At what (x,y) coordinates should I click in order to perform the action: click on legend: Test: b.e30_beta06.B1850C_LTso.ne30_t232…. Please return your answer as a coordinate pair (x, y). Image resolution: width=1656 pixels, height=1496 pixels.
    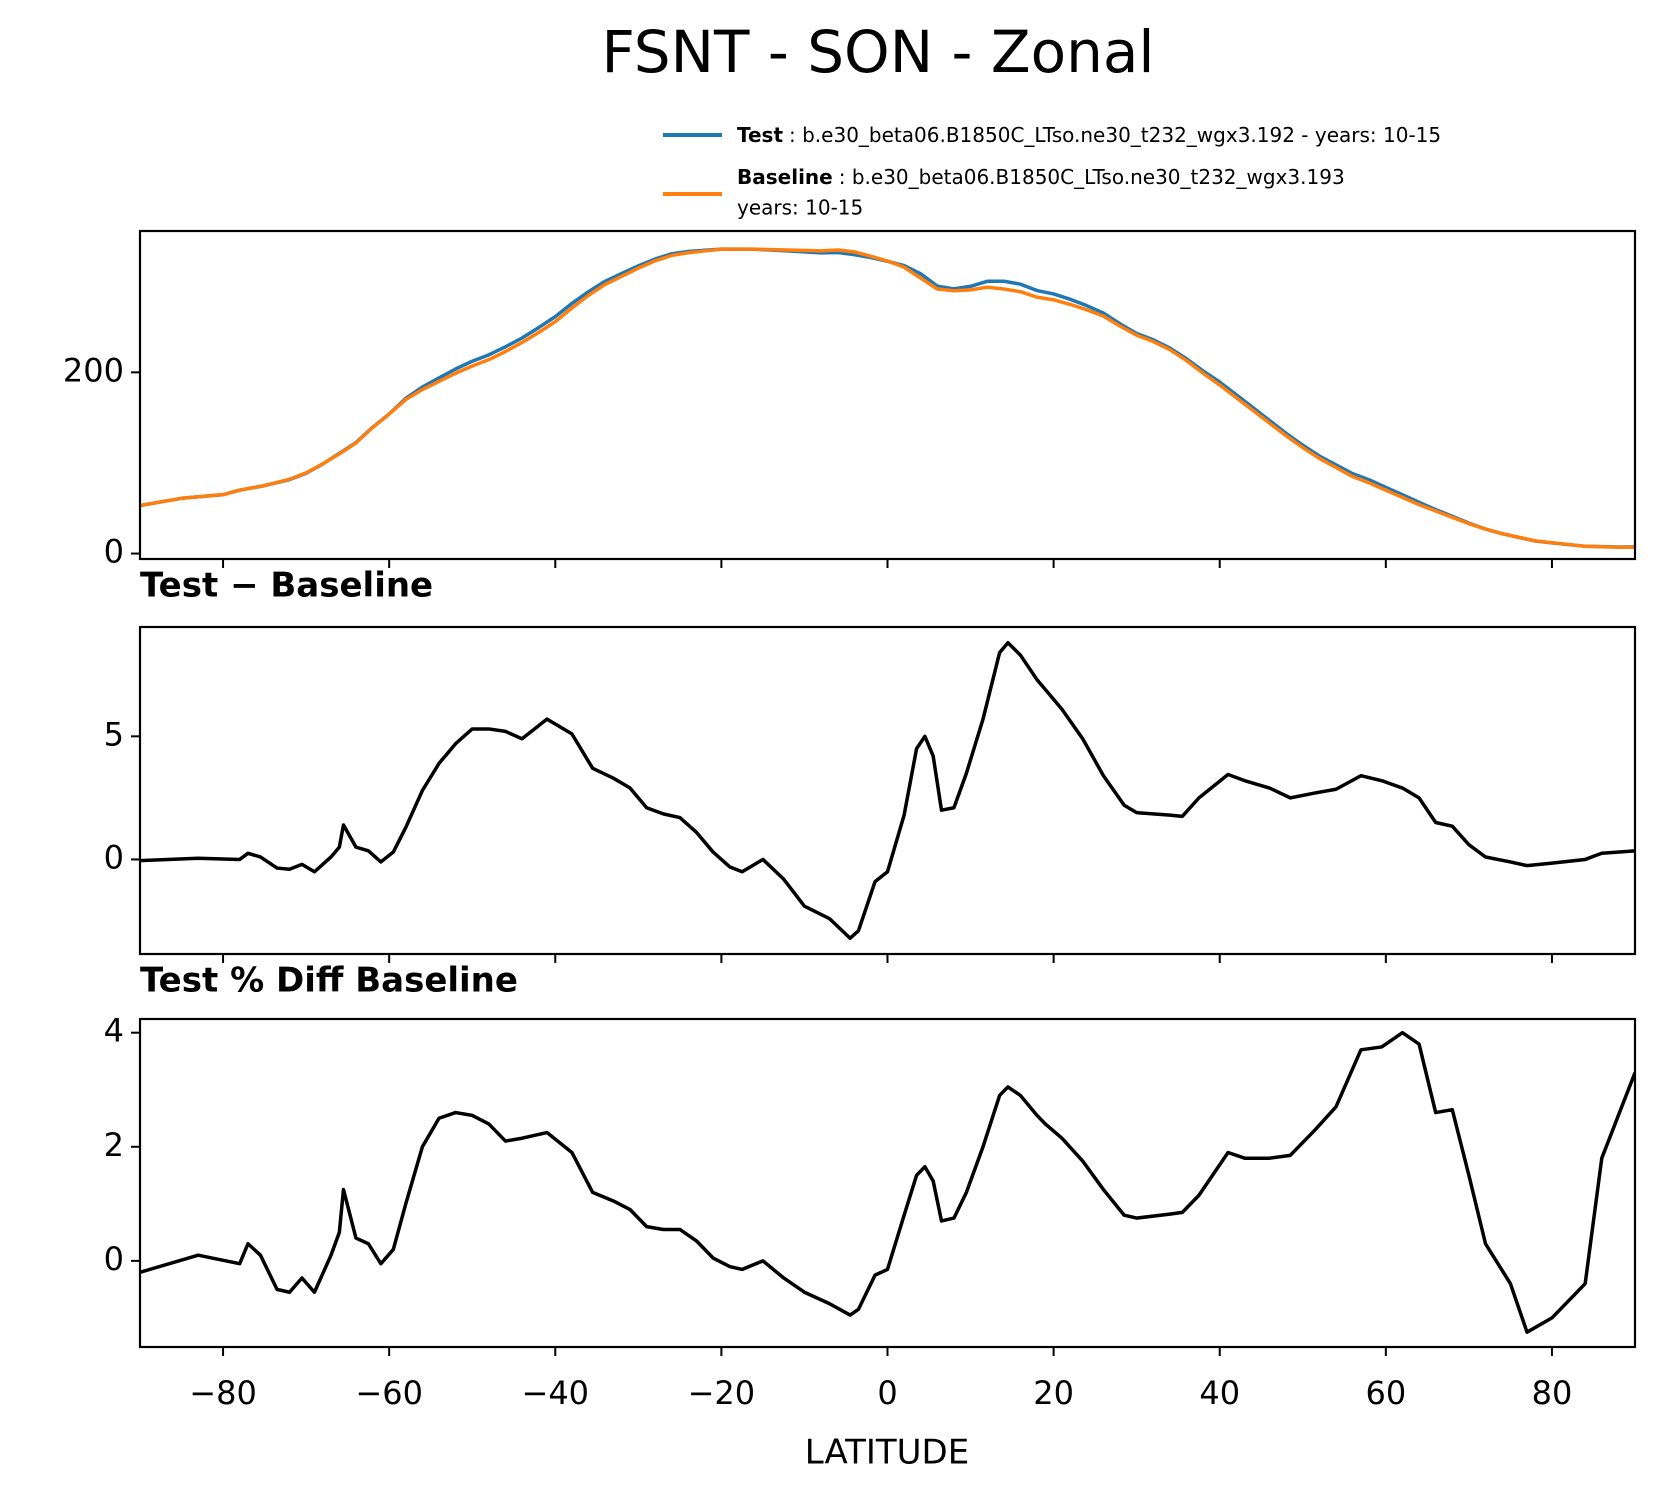
    Looking at the image, I should click on (1052, 171).